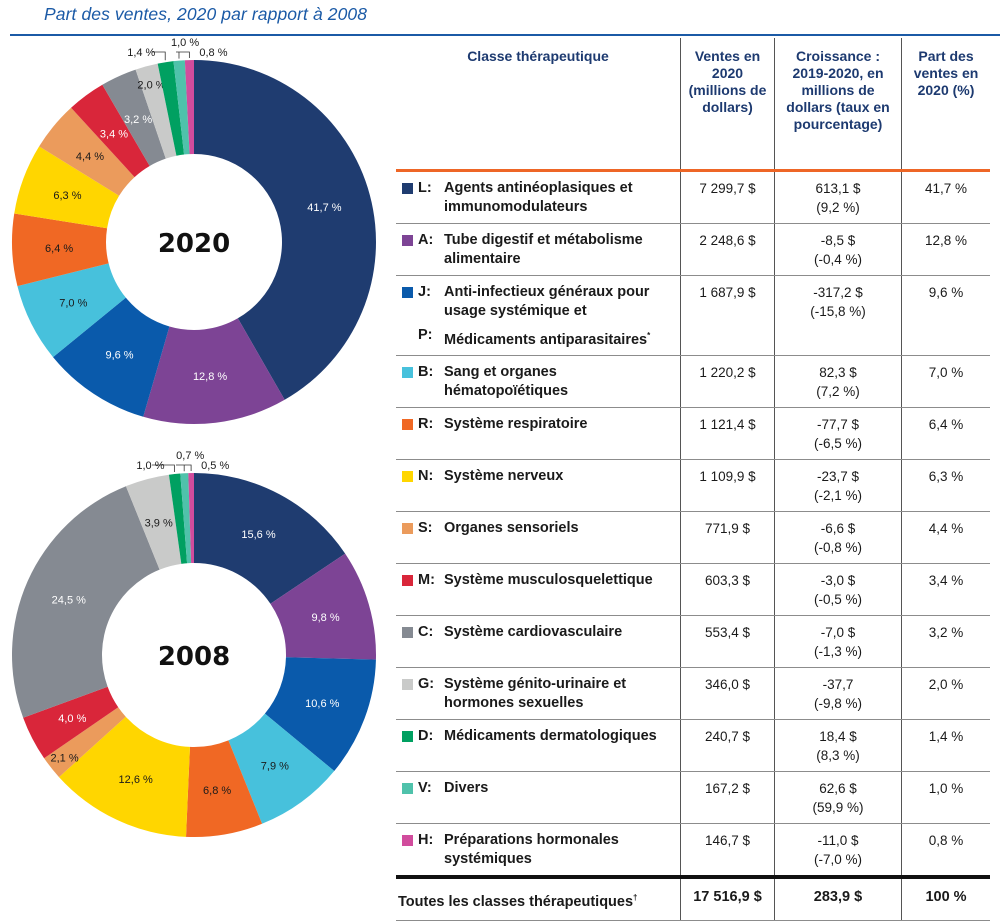 The image size is (1000, 921). Describe the element at coordinates (727, 694) in the screenshot. I see `sales-cell: 346,0 $` at that location.